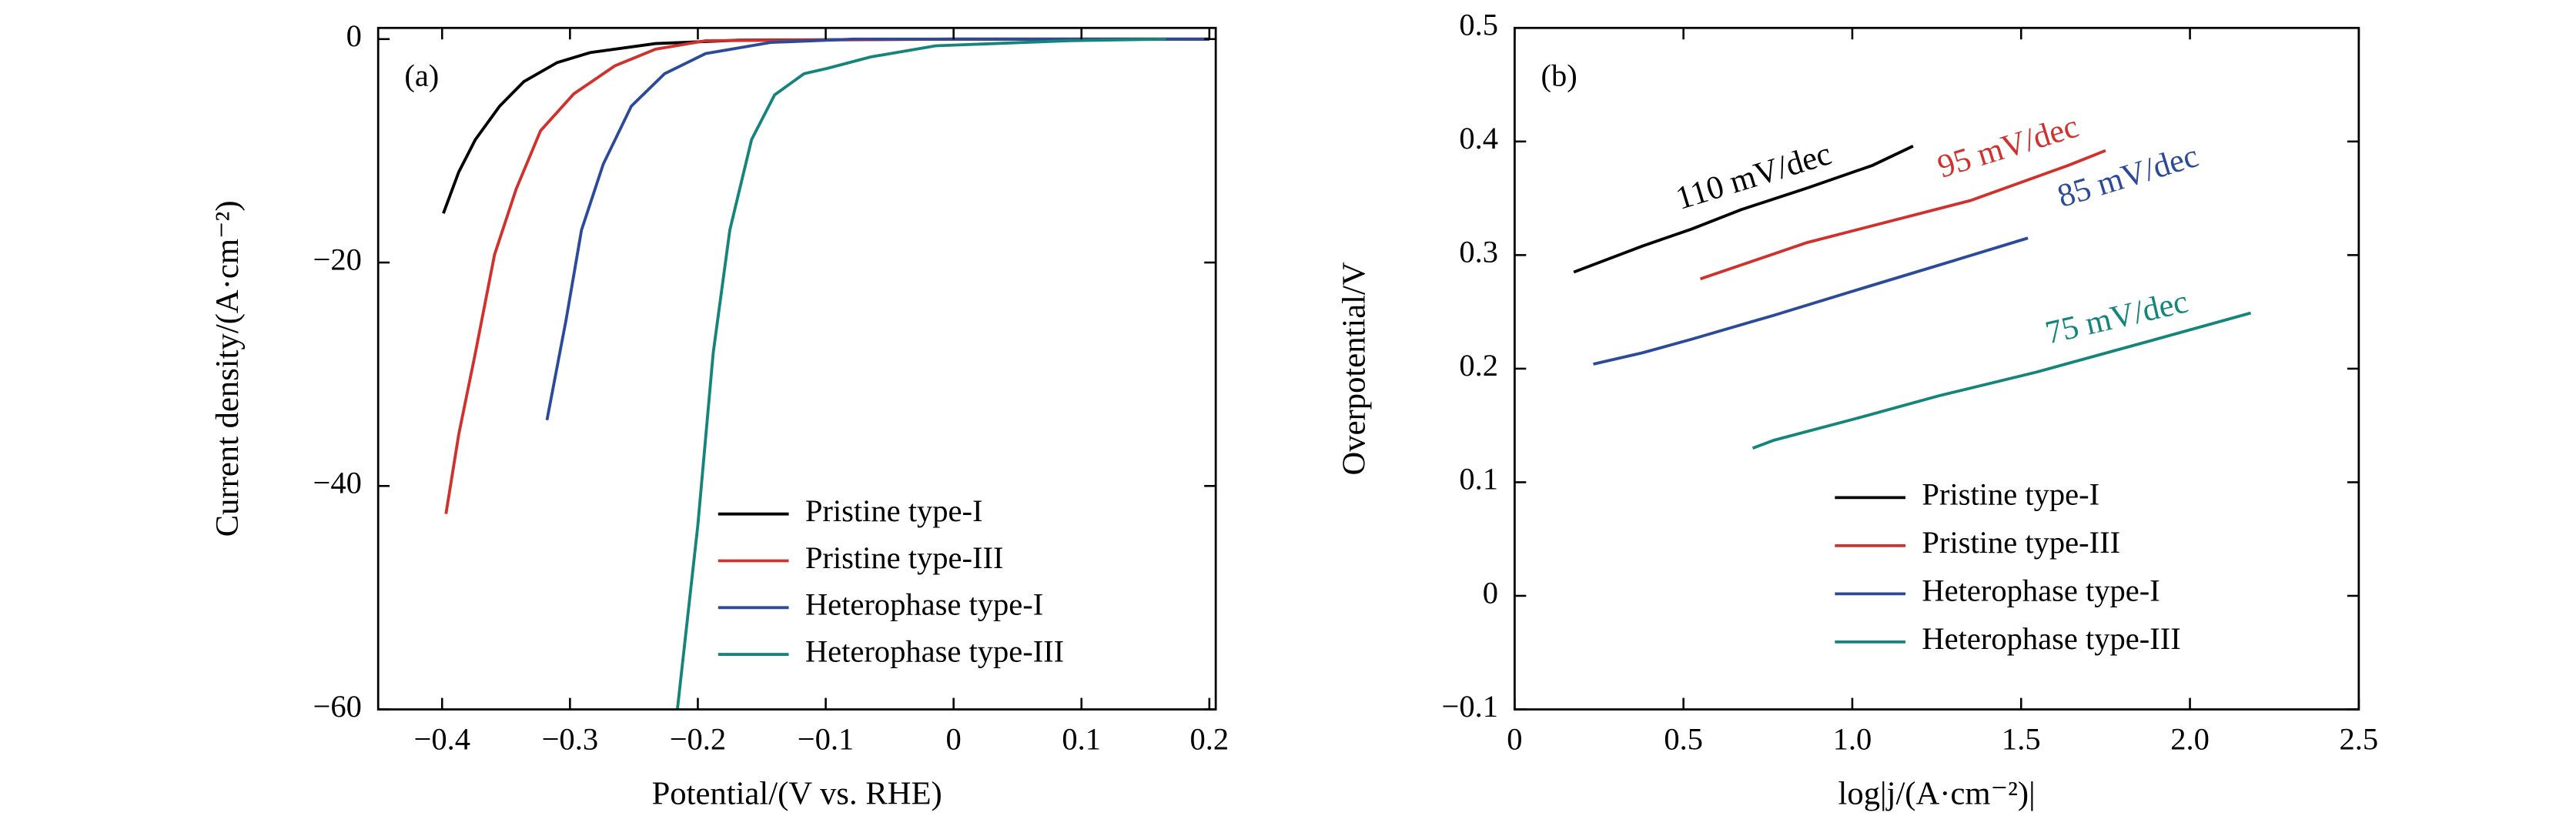 The image size is (2576, 826). Describe the element at coordinates (570, 739) in the screenshot. I see `x-tick-label: −0.3` at that location.